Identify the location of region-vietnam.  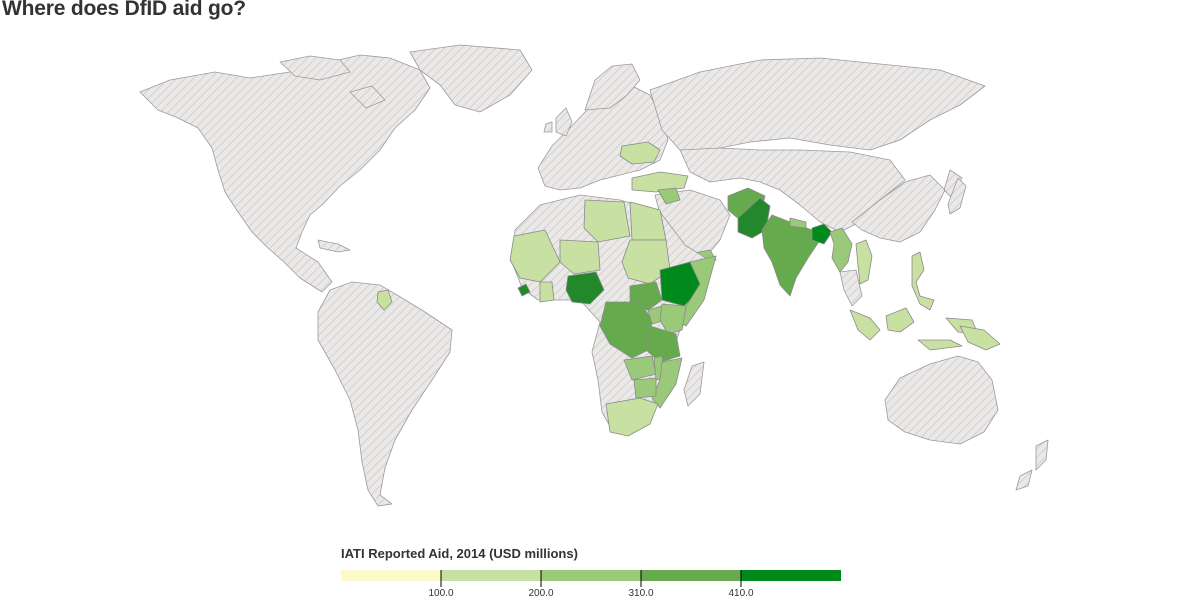
(864, 262).